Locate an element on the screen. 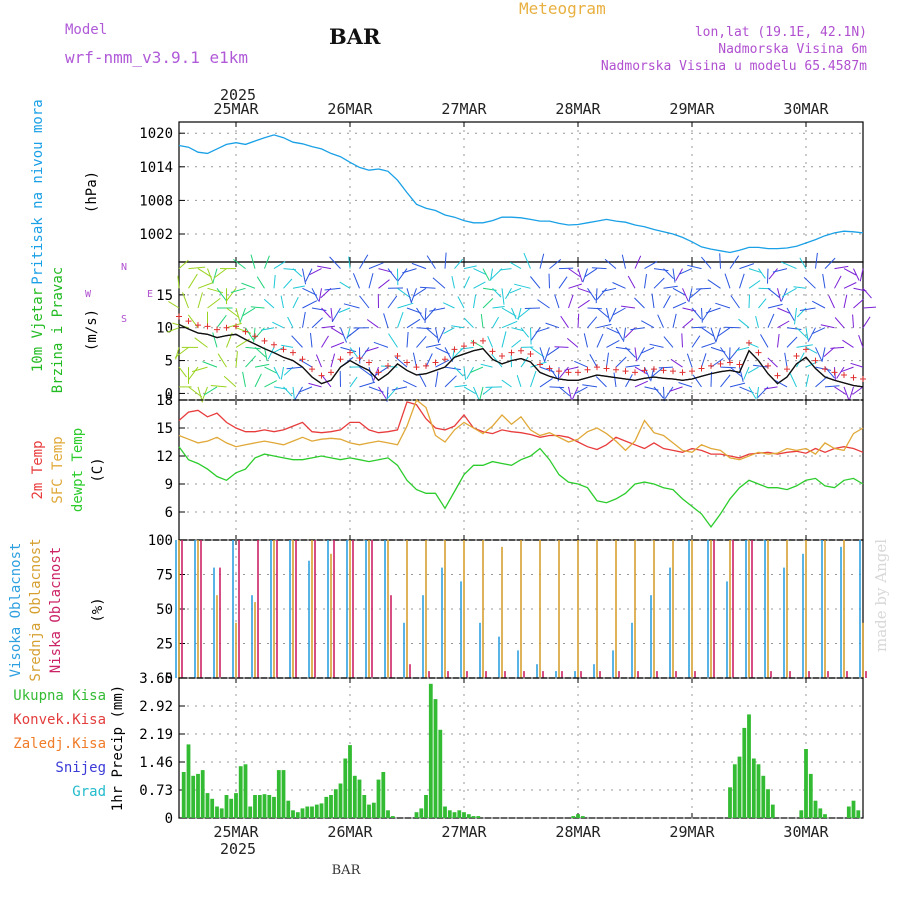 This screenshot has height=904, width=900. y-tick-label: 15 is located at coordinates (164, 296).